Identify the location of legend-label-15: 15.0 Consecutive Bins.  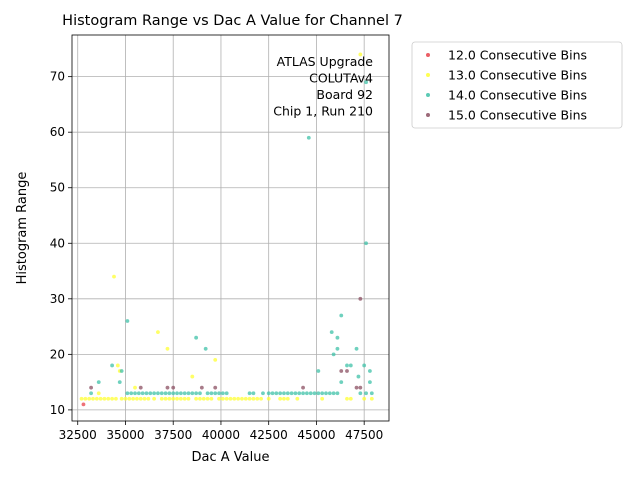
(517, 115).